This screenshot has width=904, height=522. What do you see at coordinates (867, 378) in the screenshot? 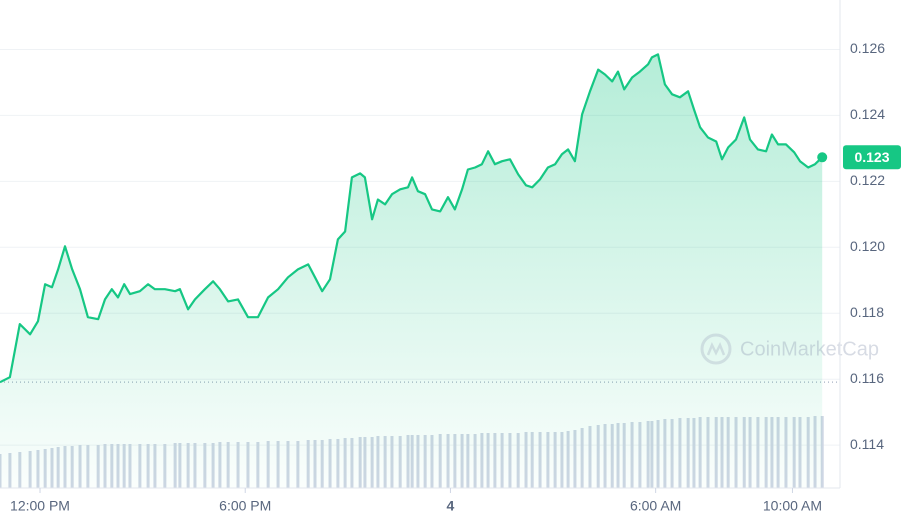
I see `y-tick-label: 0.116` at bounding box center [867, 378].